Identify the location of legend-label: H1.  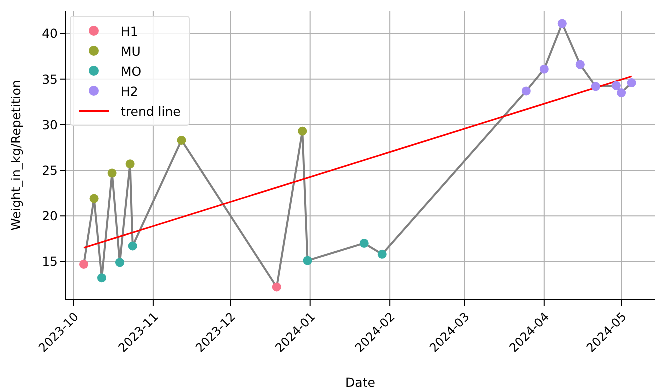
(129, 31).